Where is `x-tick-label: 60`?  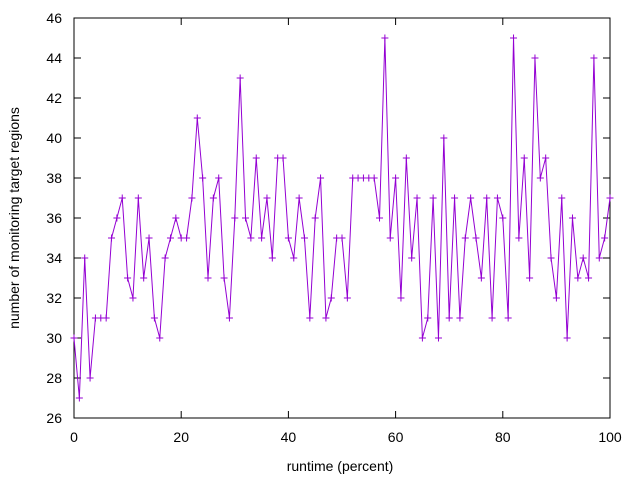 x-tick-label: 60 is located at coordinates (396, 437).